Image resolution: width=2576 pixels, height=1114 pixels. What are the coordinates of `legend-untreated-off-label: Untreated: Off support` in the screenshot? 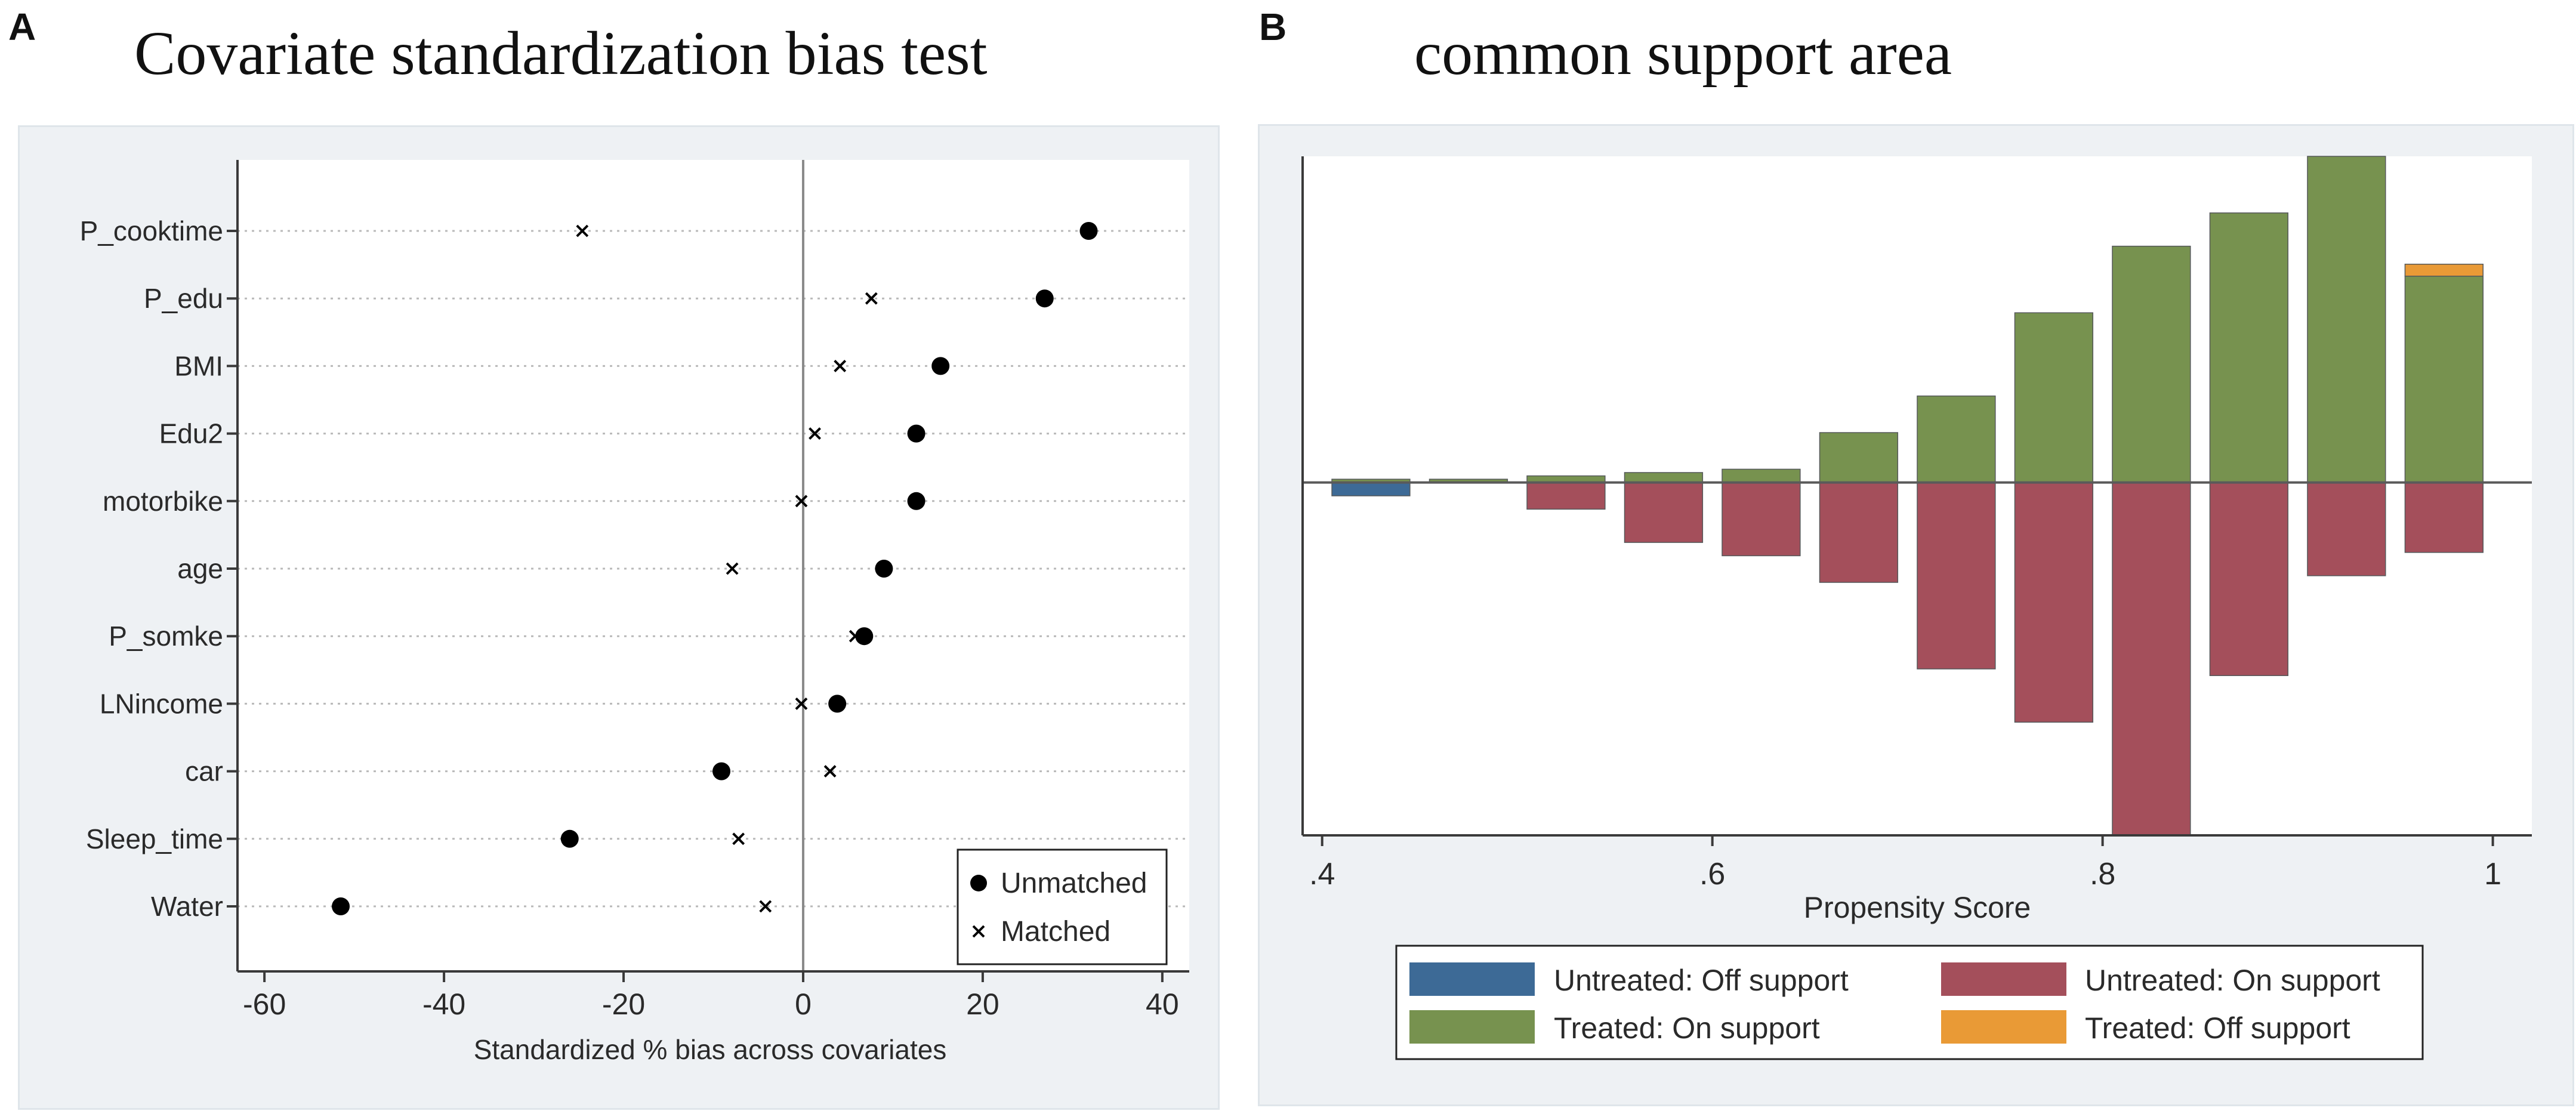 It's located at (1701, 980).